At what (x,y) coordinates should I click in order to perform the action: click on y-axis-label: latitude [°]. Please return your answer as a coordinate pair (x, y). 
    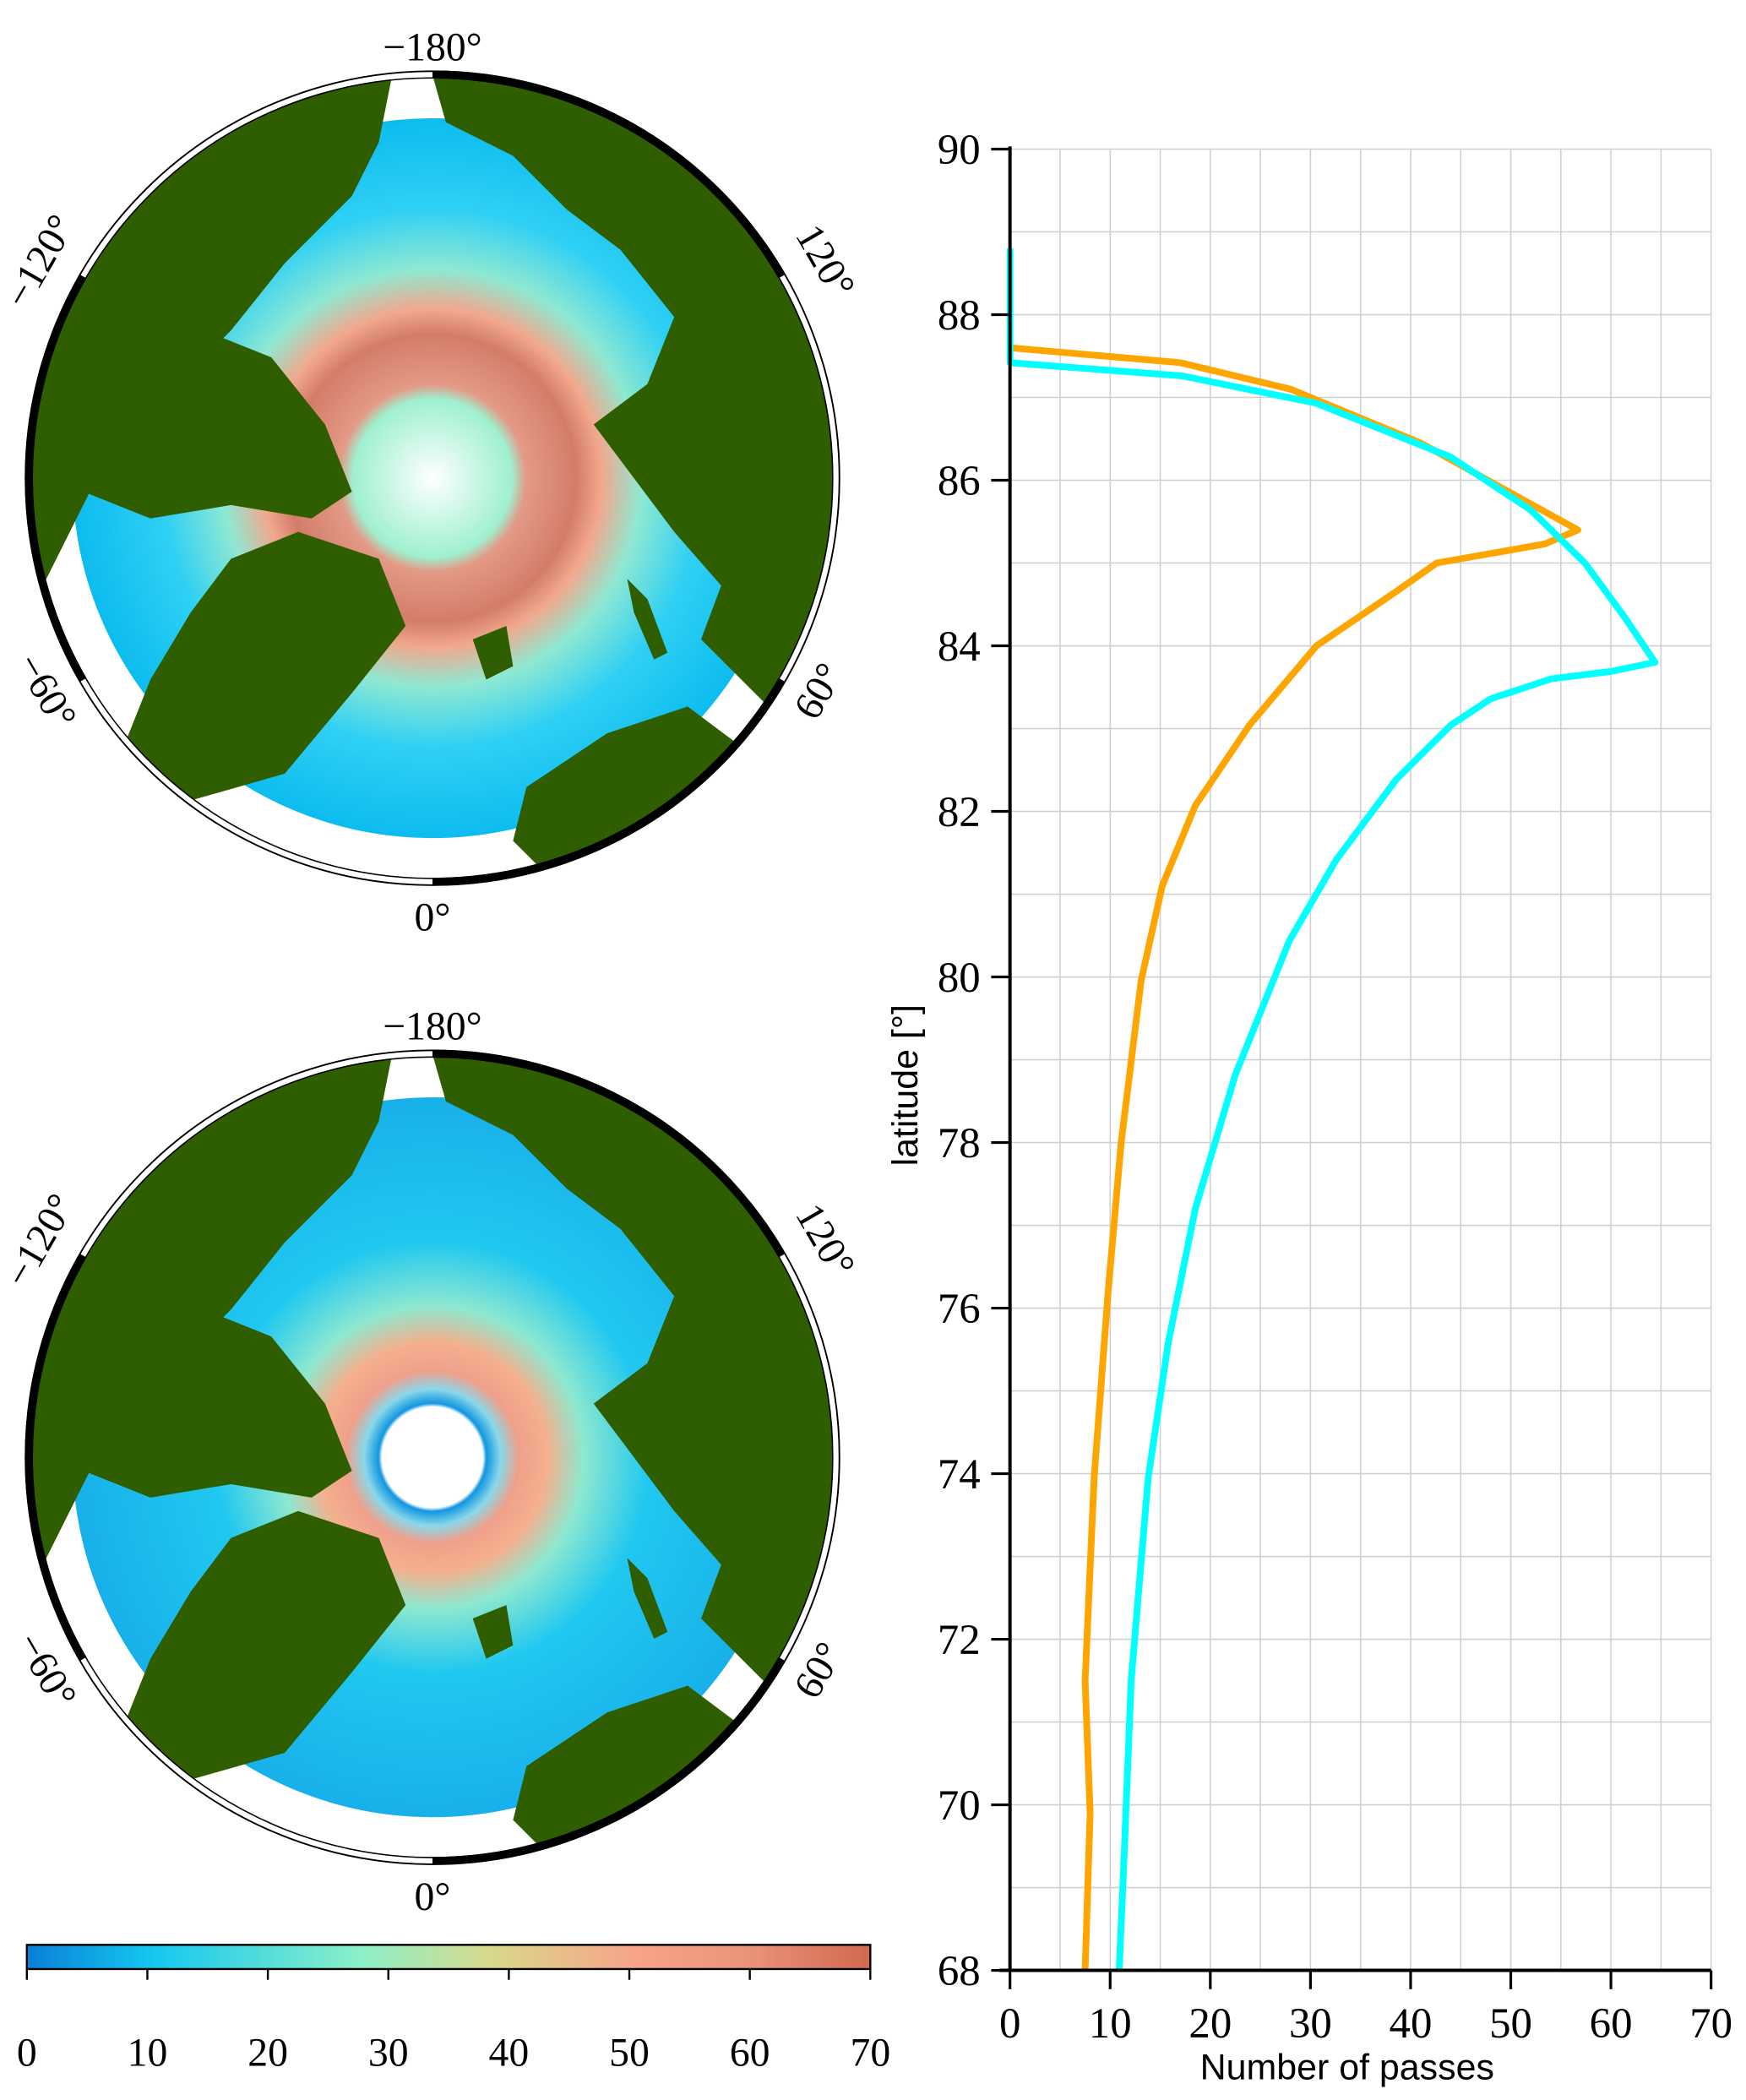
    Looking at the image, I should click on (906, 1085).